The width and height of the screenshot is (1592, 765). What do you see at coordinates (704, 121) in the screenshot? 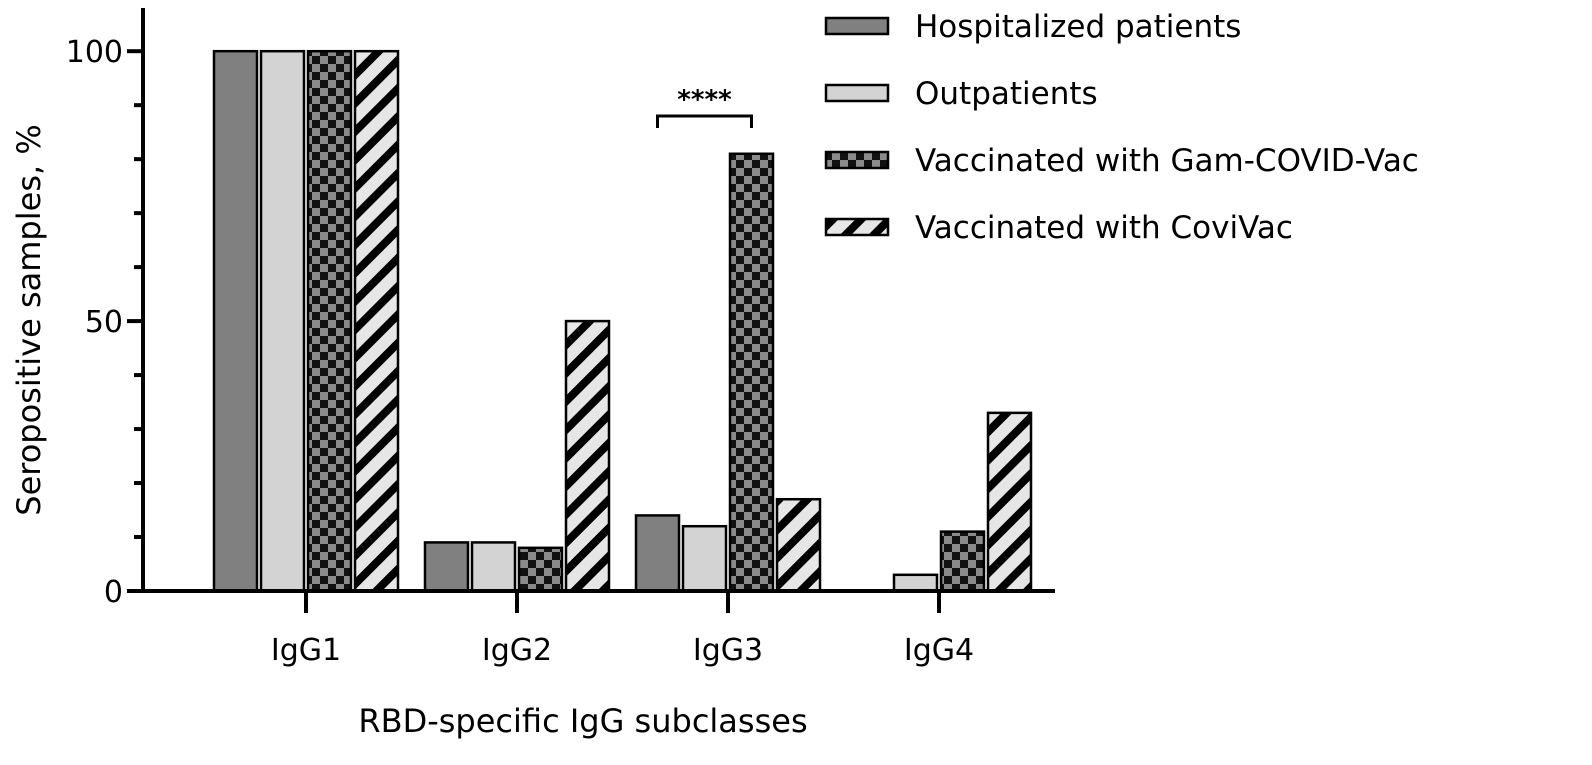
I see `significance-bracket` at bounding box center [704, 121].